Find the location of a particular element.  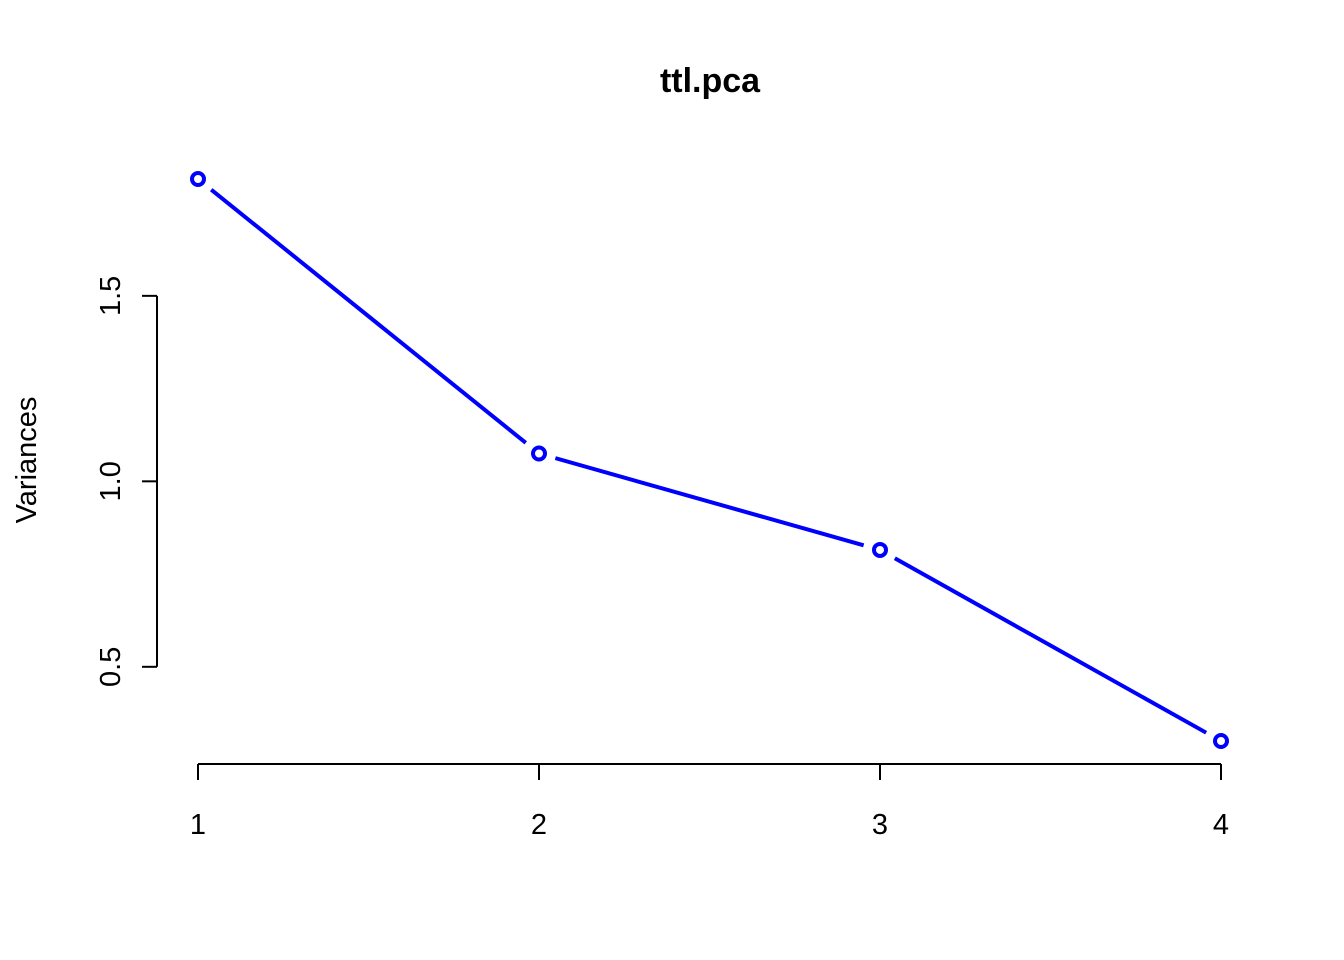

chart-title: ttl.pca is located at coordinates (710, 81).